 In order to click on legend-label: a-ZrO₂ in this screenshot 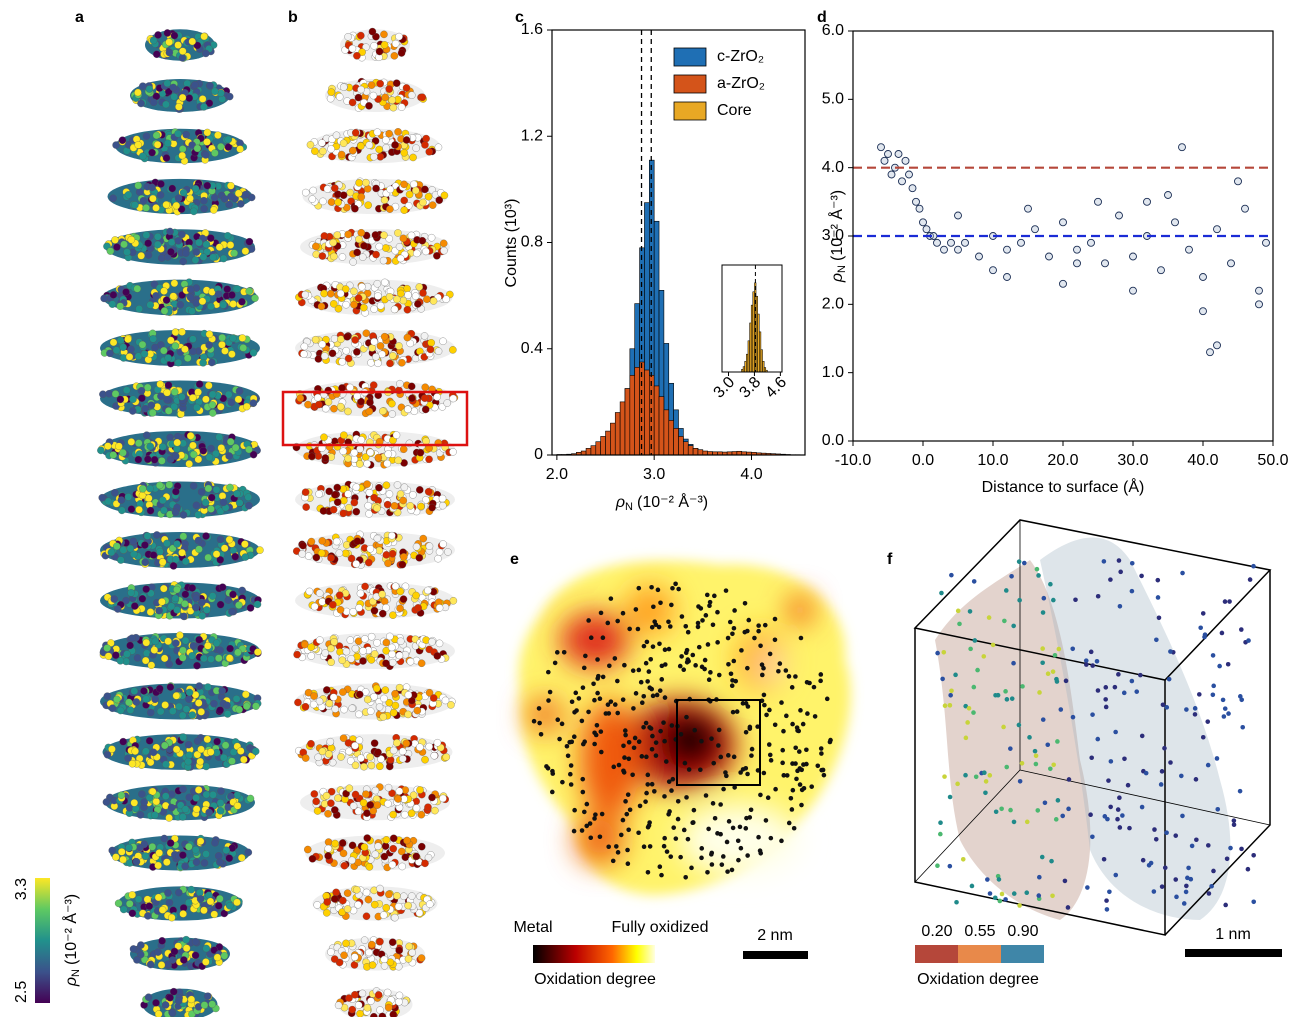, I will do `click(741, 83)`.